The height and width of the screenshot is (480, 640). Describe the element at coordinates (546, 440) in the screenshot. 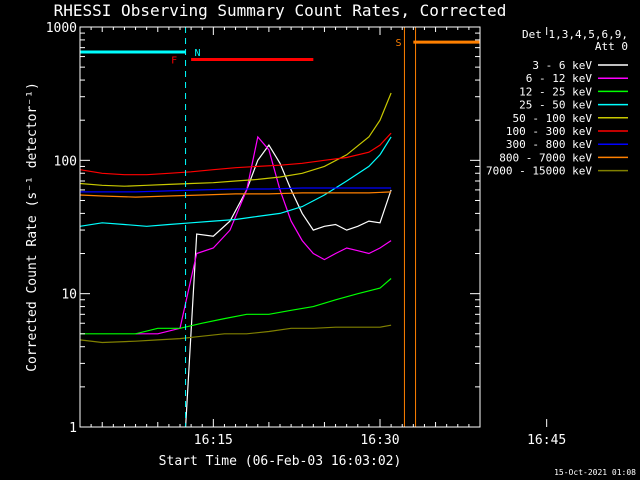

I see `x-tick-label-2: 16:45` at that location.